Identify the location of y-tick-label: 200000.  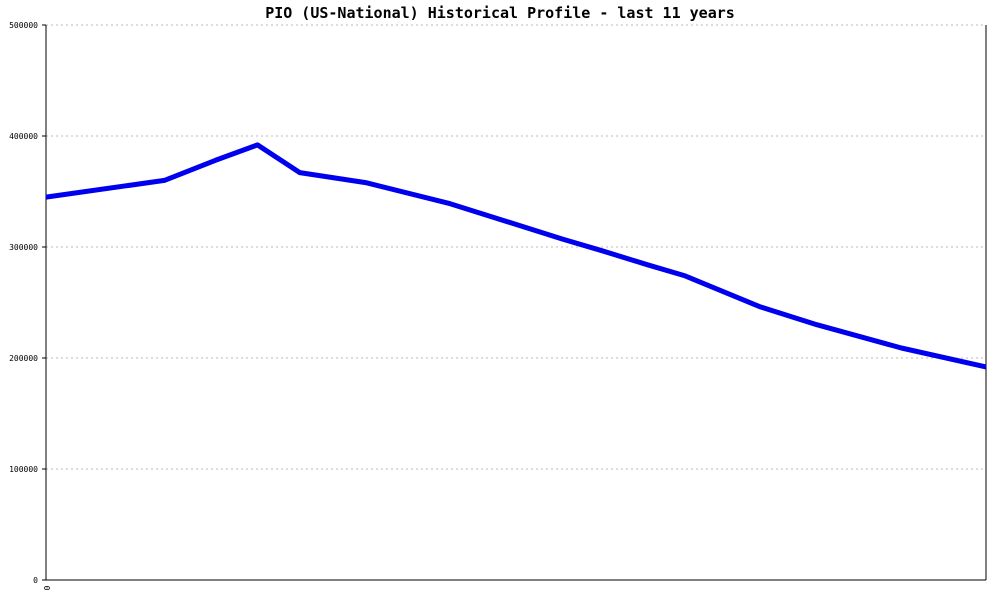
(23, 358).